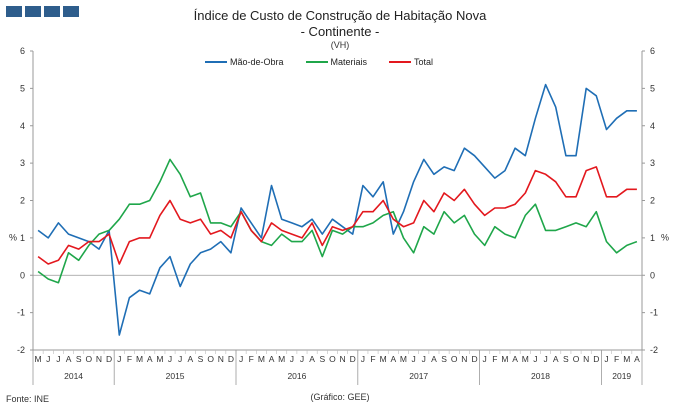  Describe the element at coordinates (21, 313) in the screenshot. I see `y-tick-label-left: -1` at that location.